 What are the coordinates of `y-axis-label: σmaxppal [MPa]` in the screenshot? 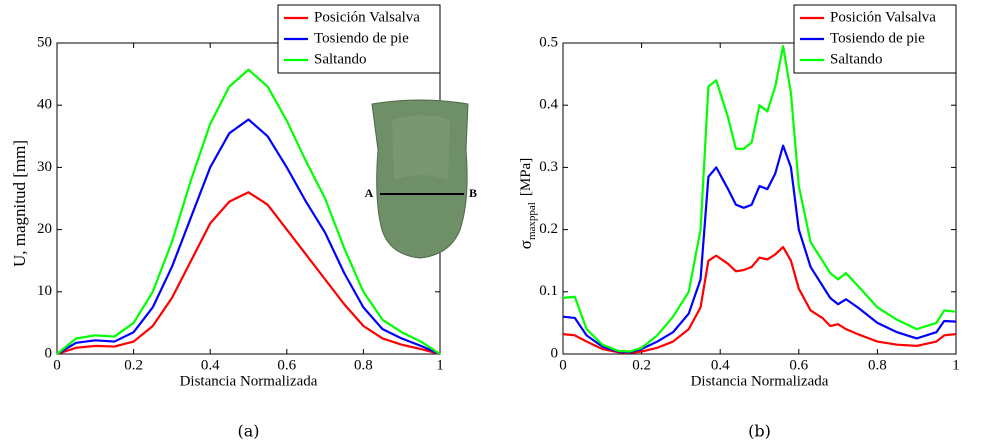 It's located at (527, 203).